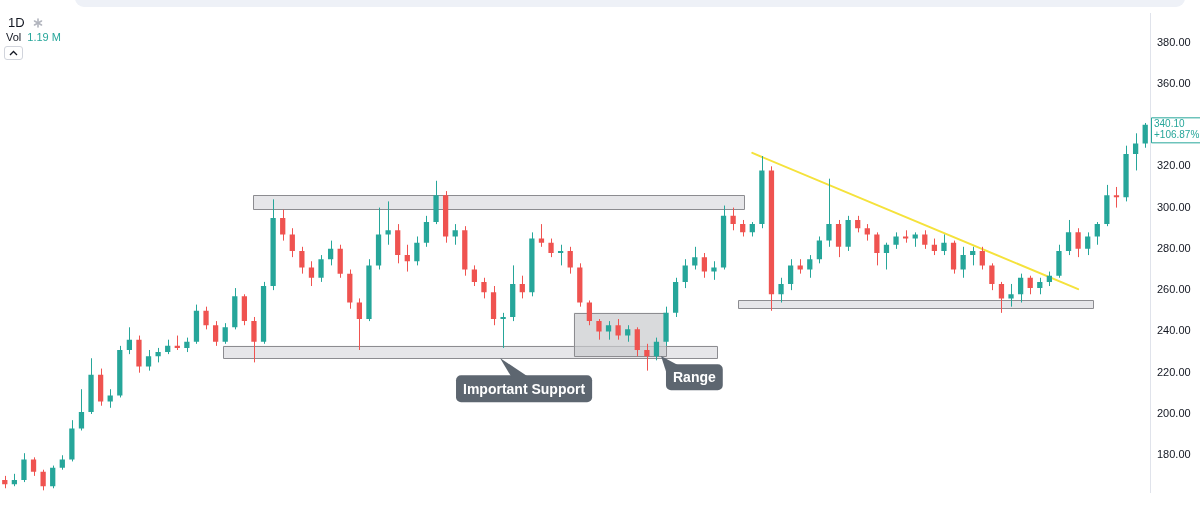 The width and height of the screenshot is (1200, 506). What do you see at coordinates (1174, 371) in the screenshot?
I see `y-tick-label: 220.00` at bounding box center [1174, 371].